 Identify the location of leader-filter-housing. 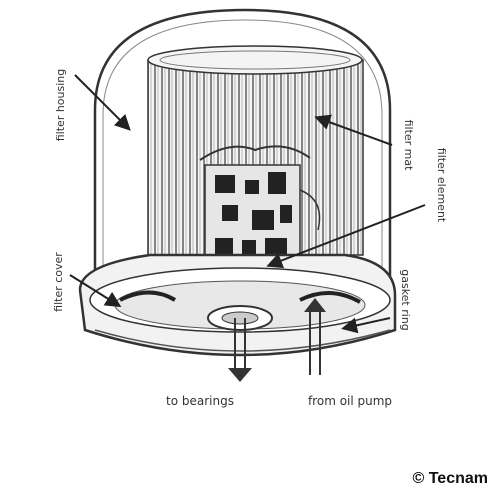
(102, 102).